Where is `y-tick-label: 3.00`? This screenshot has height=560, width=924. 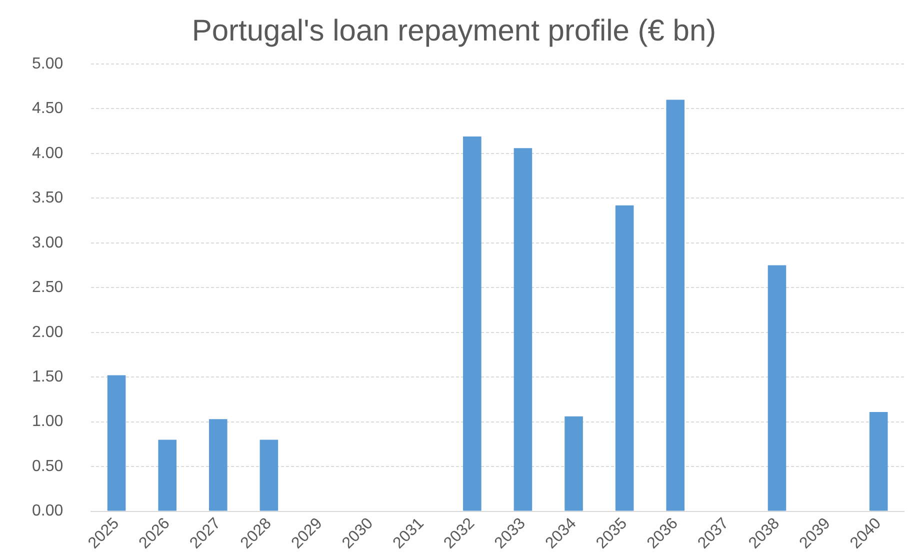 y-tick-label: 3.00 is located at coordinates (48, 243).